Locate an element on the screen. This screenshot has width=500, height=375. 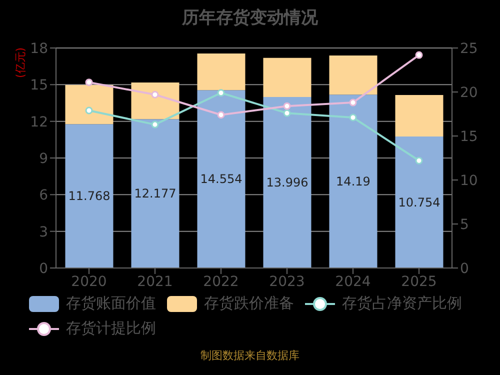
data-label: 12.177 is located at coordinates (155, 193).